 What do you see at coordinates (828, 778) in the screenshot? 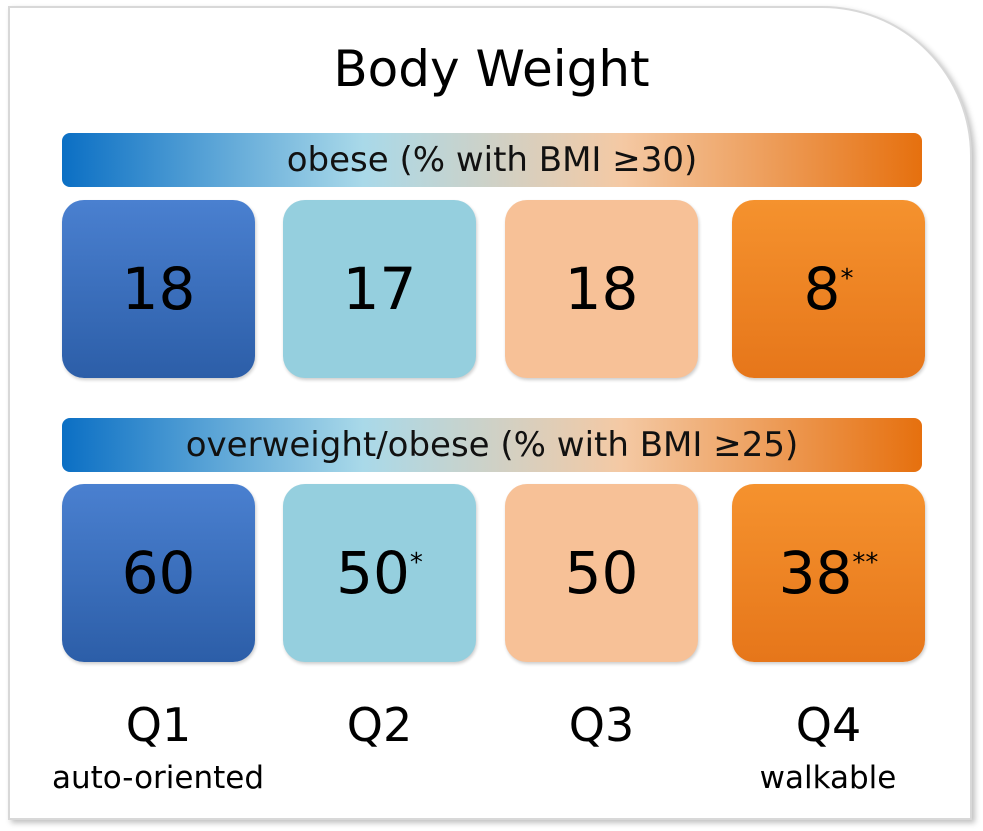
I see `column-sublabel: walkable` at bounding box center [828, 778].